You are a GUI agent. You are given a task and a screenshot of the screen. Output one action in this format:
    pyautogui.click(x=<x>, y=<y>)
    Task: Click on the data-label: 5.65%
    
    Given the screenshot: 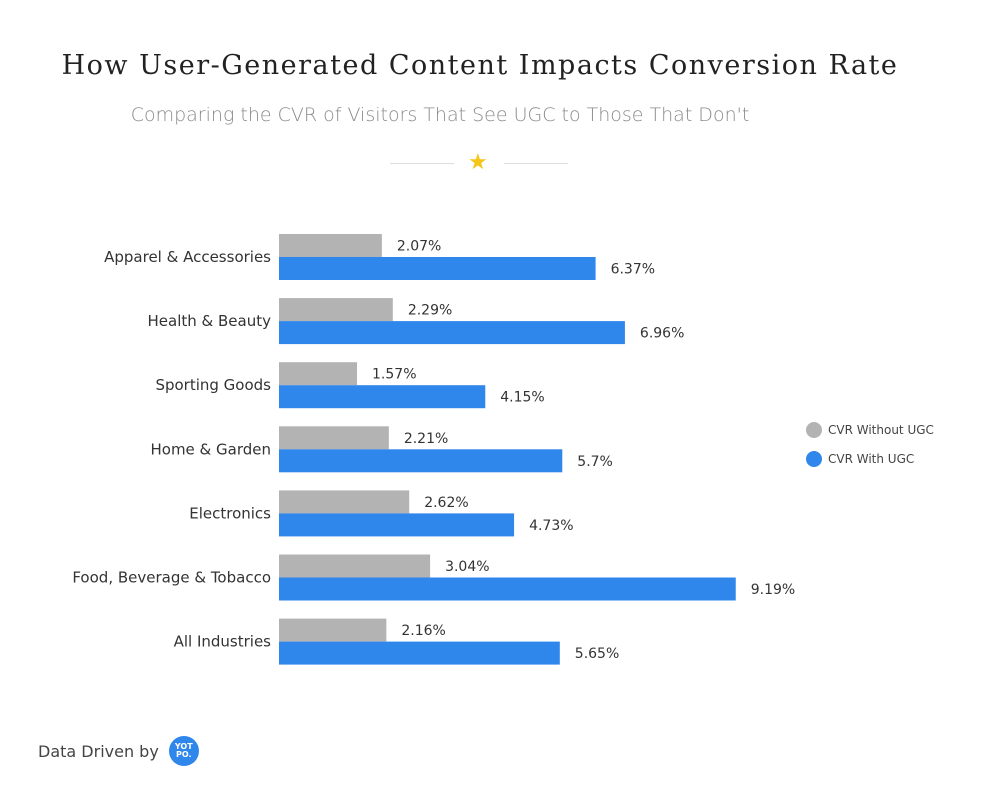 What is the action you would take?
    pyautogui.click(x=597, y=654)
    